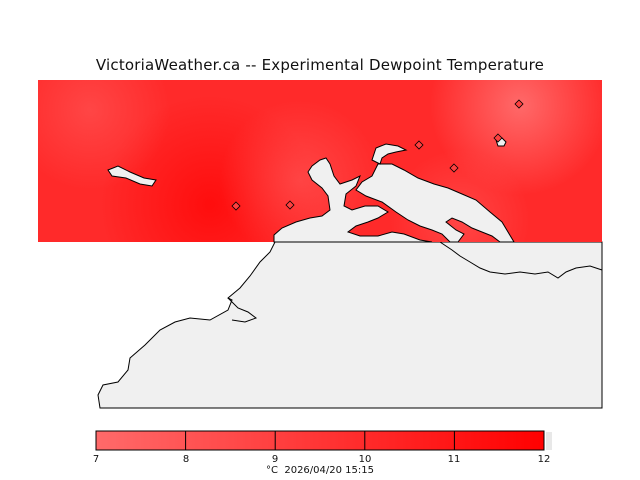 This screenshot has height=480, width=640. What do you see at coordinates (132, 176) in the screenshot?
I see `land-small-island` at bounding box center [132, 176].